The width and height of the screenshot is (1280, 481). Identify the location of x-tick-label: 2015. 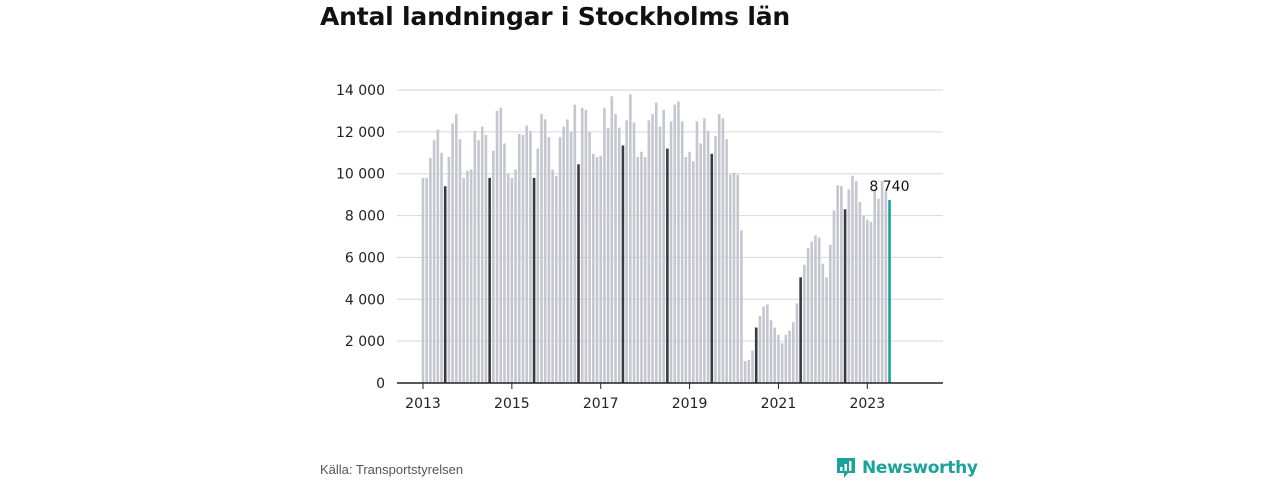
(512, 404).